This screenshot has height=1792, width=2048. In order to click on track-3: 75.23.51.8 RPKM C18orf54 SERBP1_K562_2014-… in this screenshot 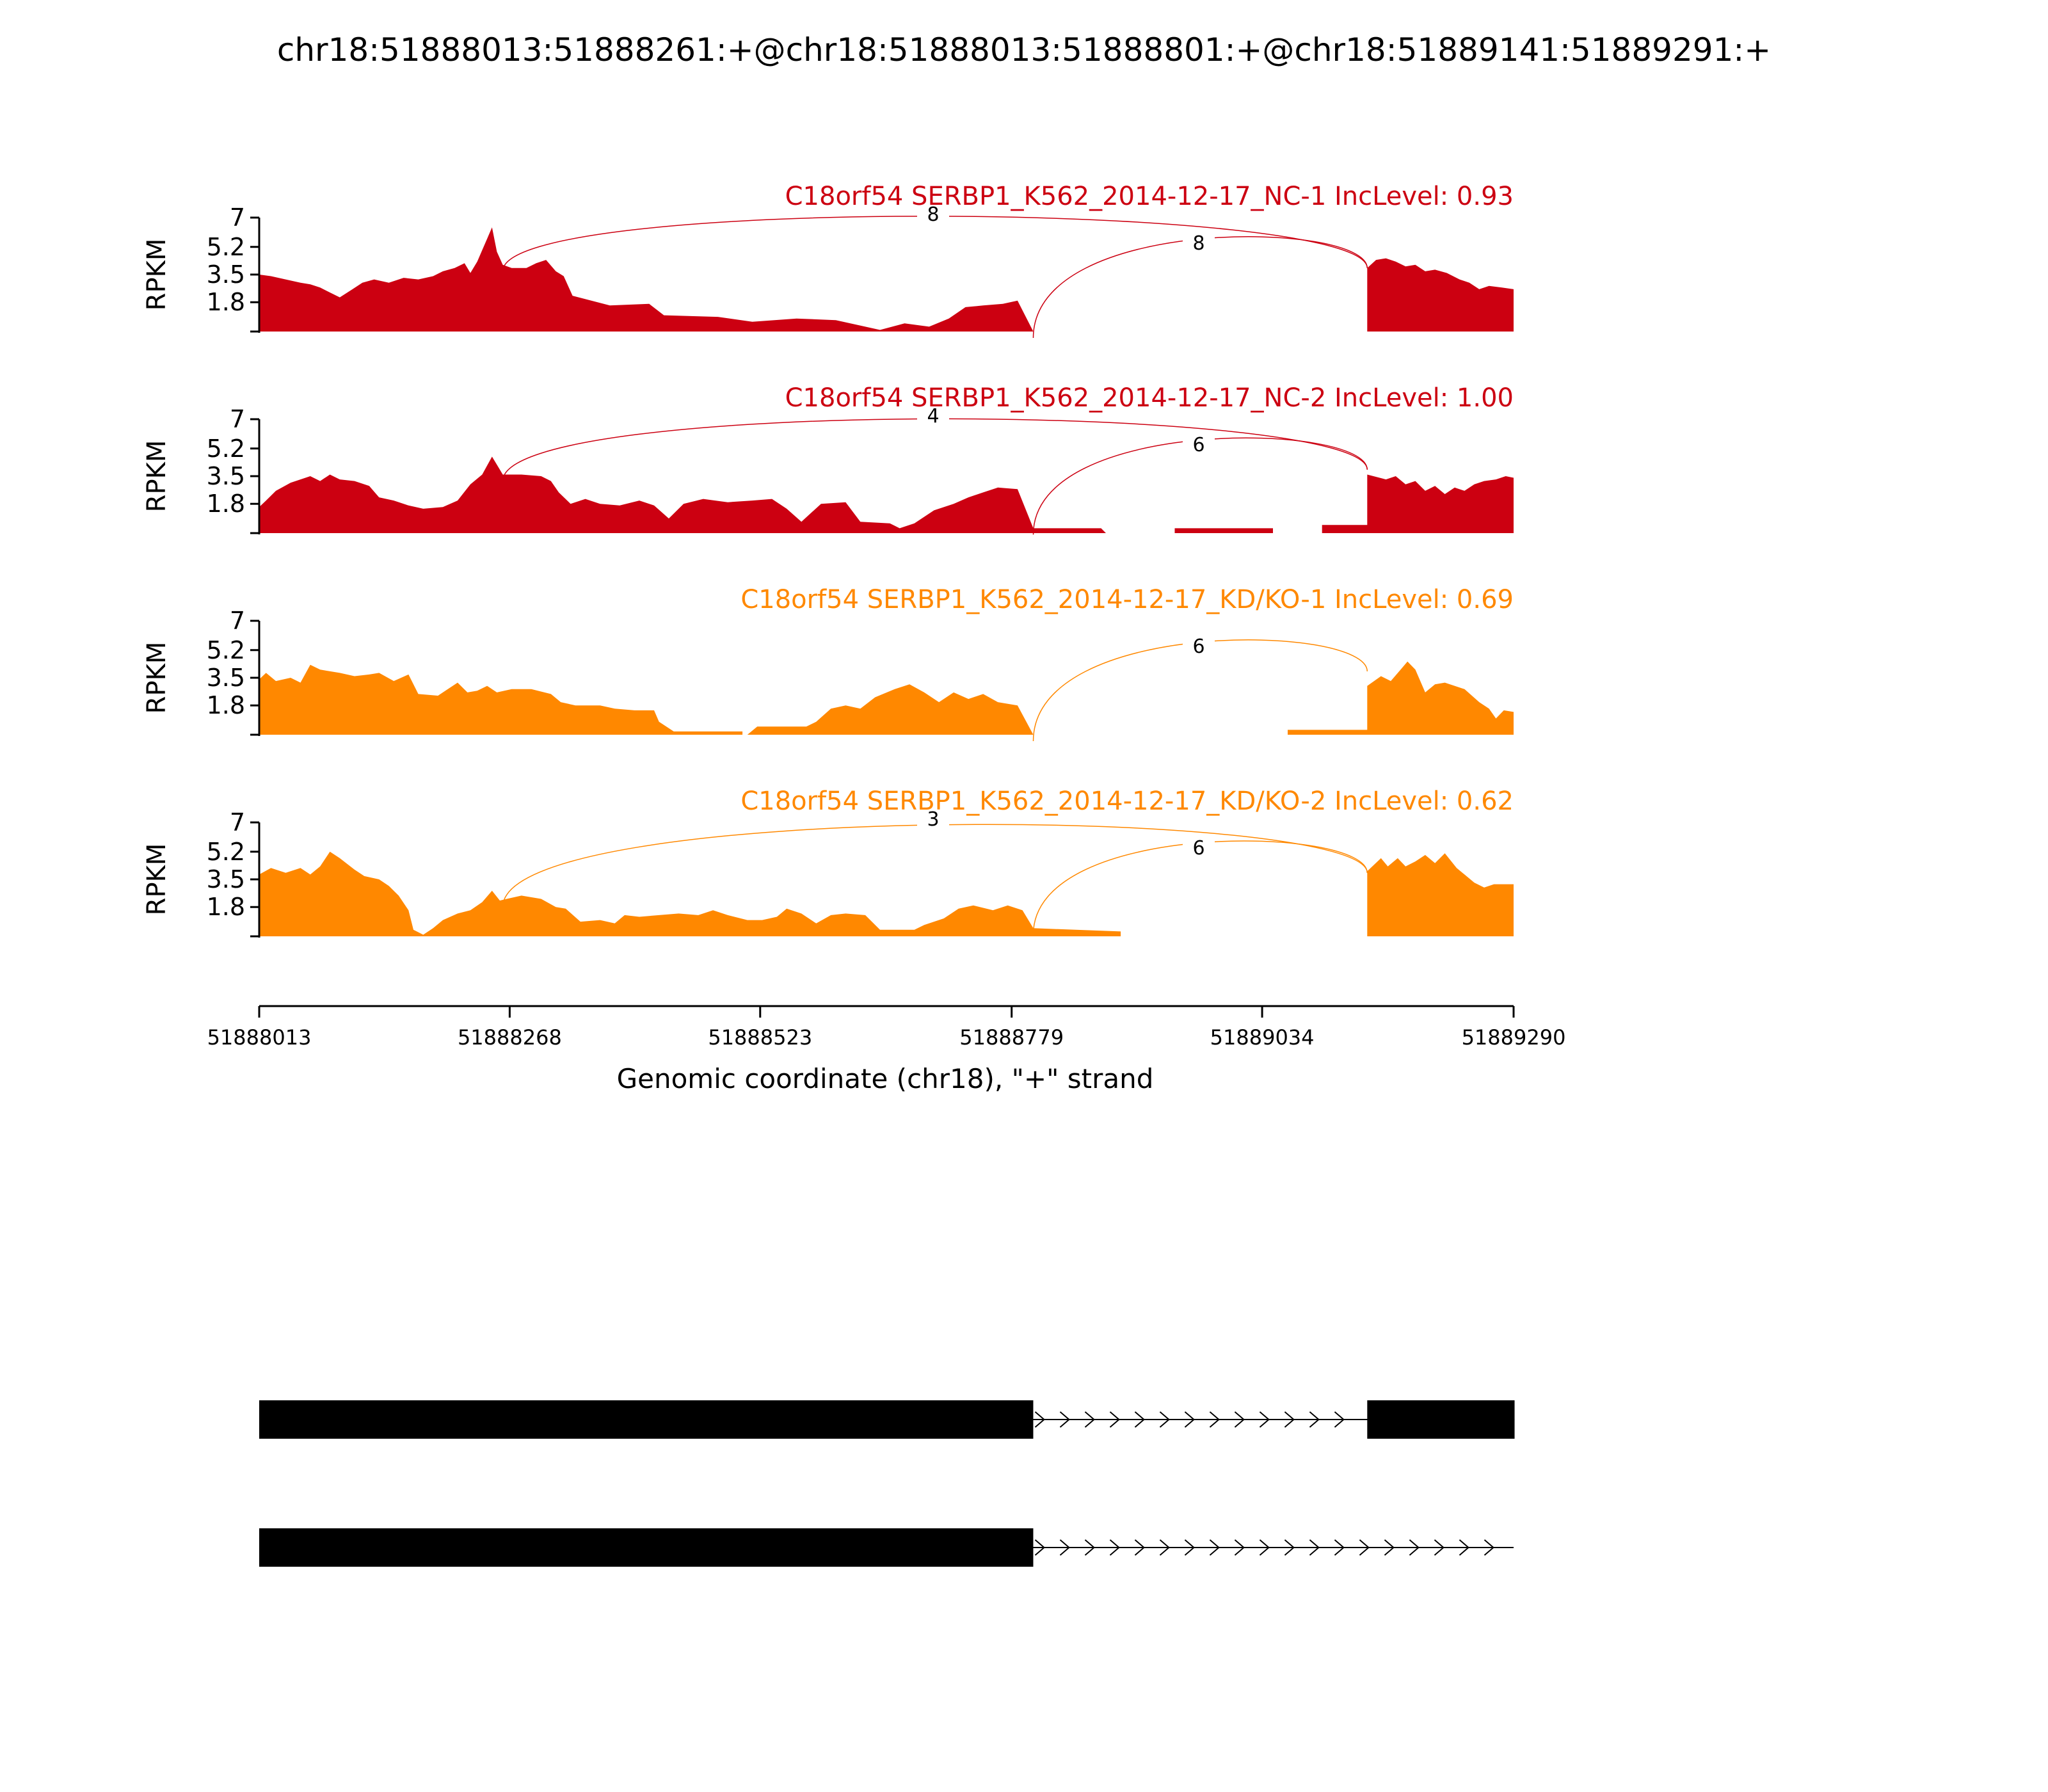, I will do `click(828, 663)`.